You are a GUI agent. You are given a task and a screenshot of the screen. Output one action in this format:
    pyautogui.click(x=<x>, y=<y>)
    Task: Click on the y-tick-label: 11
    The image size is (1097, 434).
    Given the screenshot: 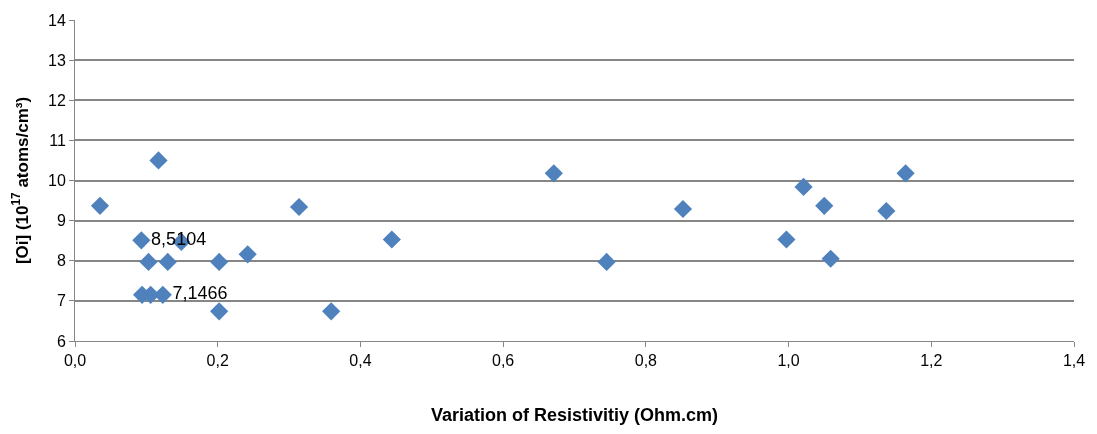 What is the action you would take?
    pyautogui.click(x=57, y=140)
    